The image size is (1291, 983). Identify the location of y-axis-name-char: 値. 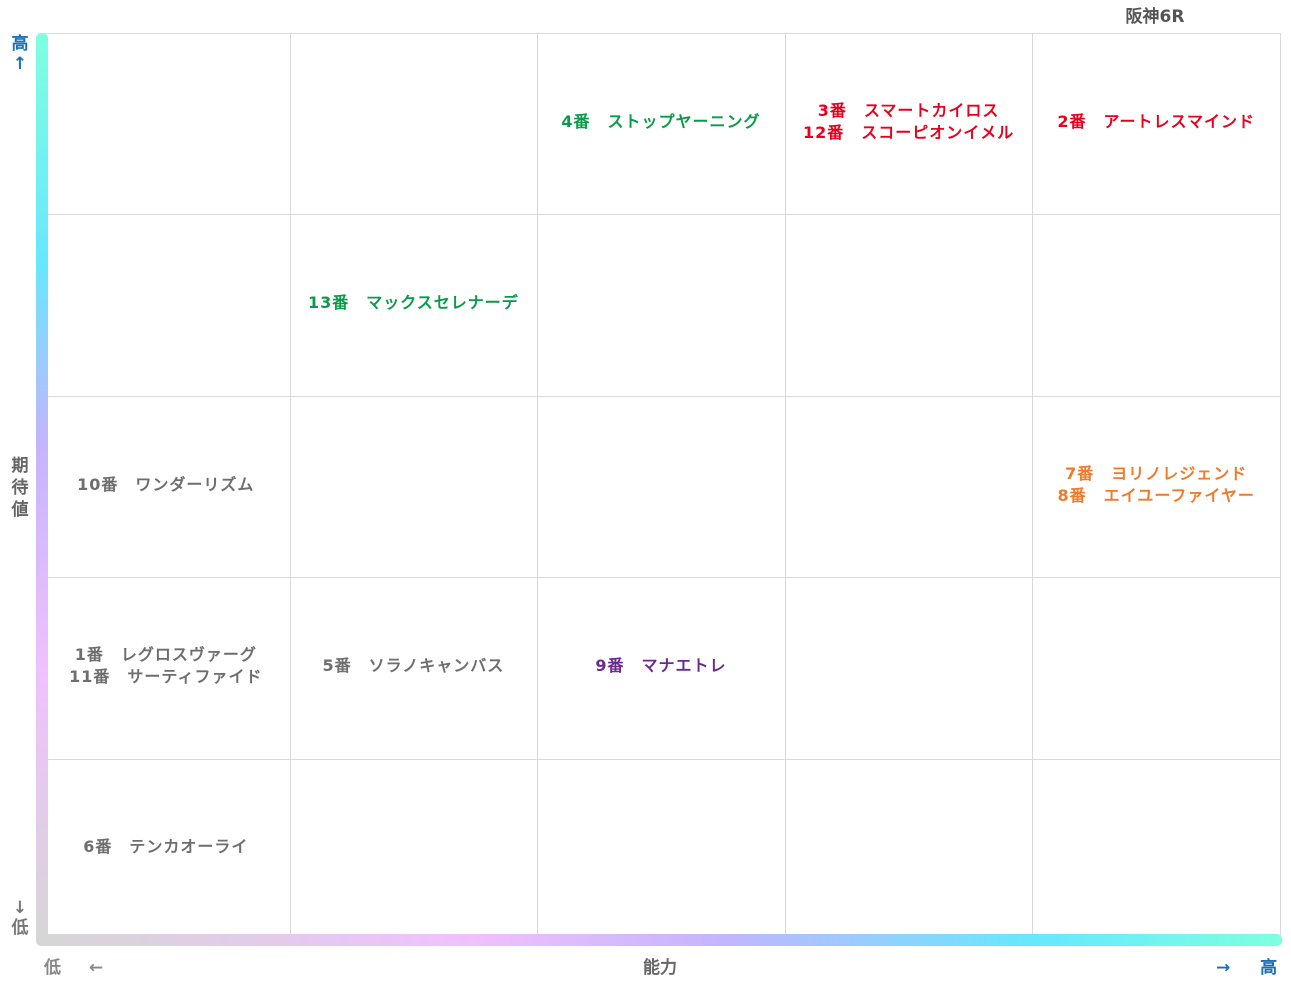
(20, 510).